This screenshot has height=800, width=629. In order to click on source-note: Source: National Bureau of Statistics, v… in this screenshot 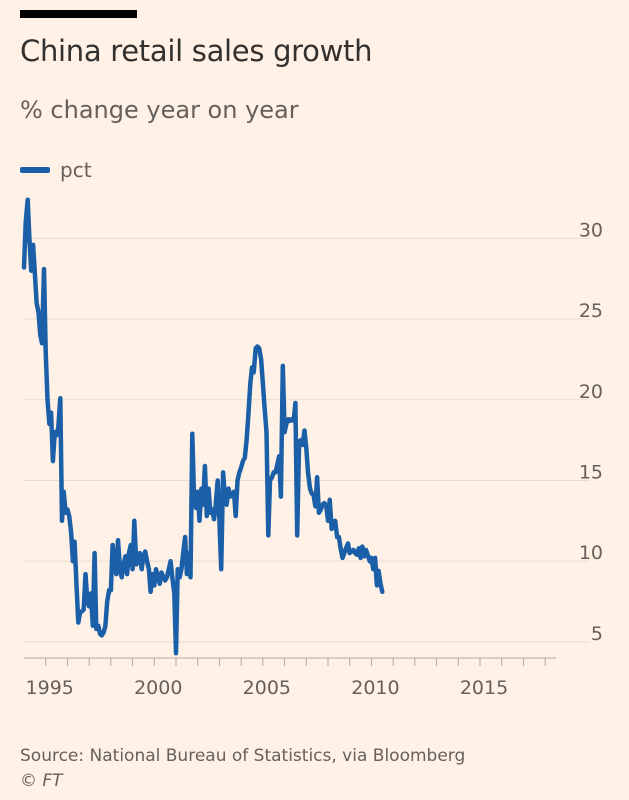, I will do `click(243, 756)`.